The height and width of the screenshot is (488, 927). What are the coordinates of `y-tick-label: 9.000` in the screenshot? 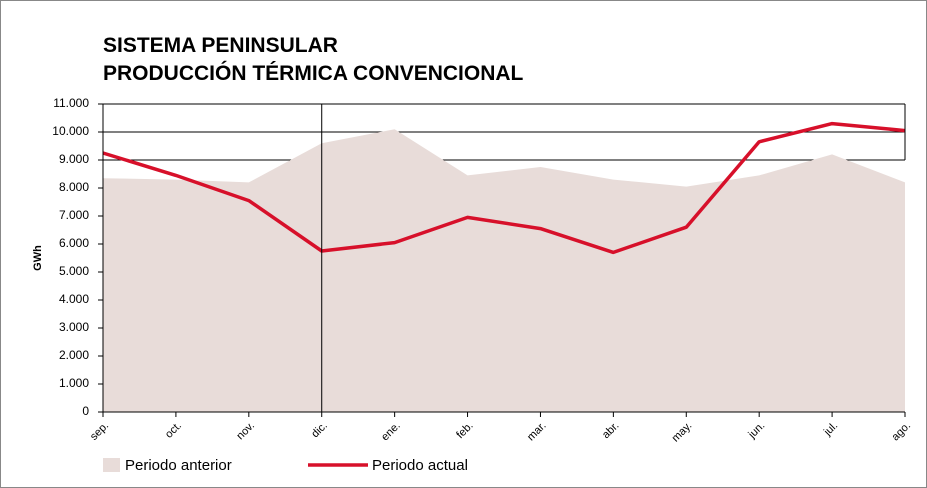 It's located at (74, 159).